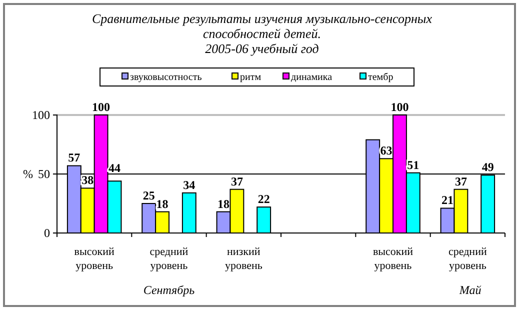  I want to click on chart-title: Сравнительные результаты изучения музыкально-сенсорных способностей детей. 2005-06 учебный год, so click(262, 33).